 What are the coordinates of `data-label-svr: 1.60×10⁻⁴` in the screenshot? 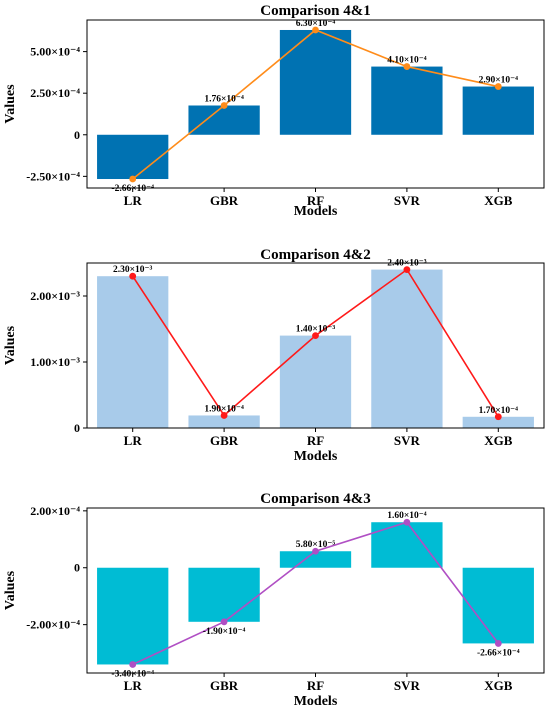 It's located at (407, 516).